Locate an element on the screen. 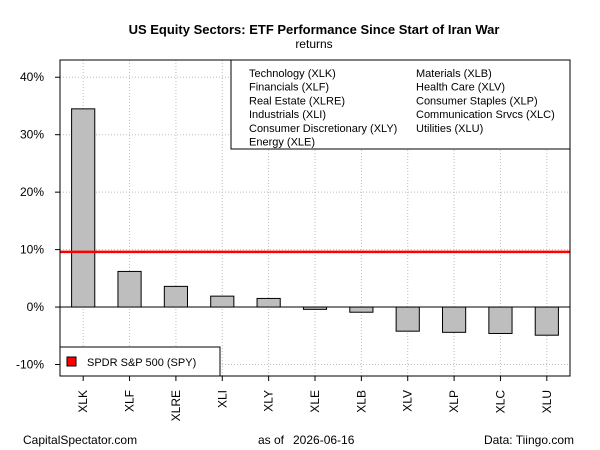  y-tick-label: 20% is located at coordinates (32, 192).